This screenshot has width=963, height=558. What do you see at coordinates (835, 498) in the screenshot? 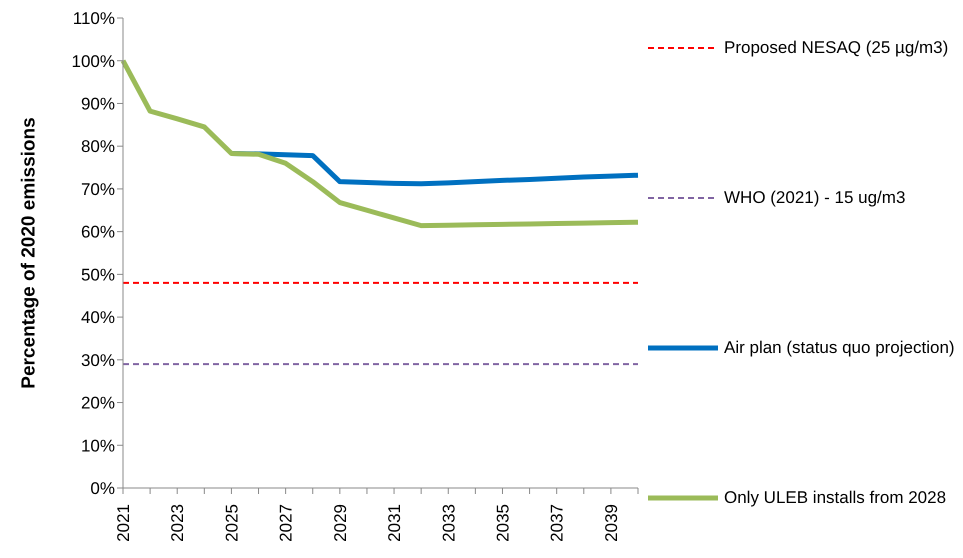
I see `legend-label: Only ULEB installs from 2028` at bounding box center [835, 498].